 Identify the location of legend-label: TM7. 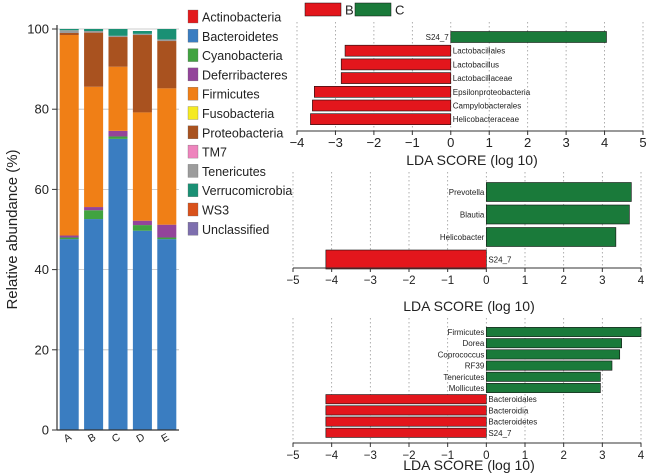
(214, 153).